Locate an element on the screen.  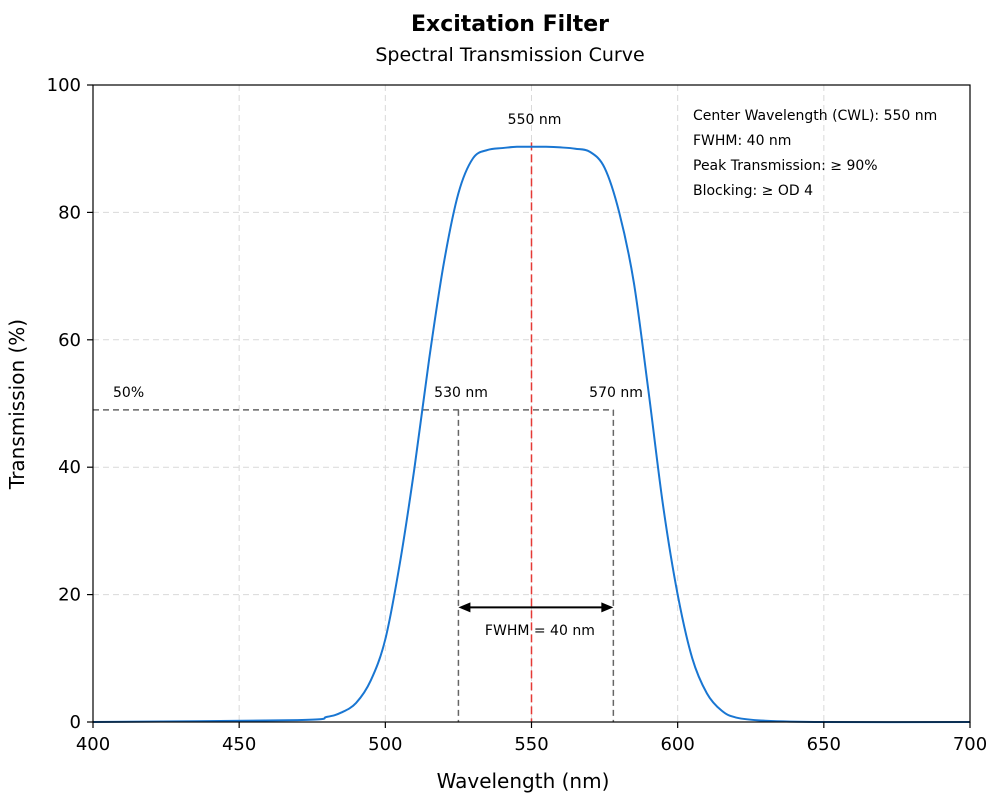
fwhm-arrowhead-right is located at coordinates (607, 607).